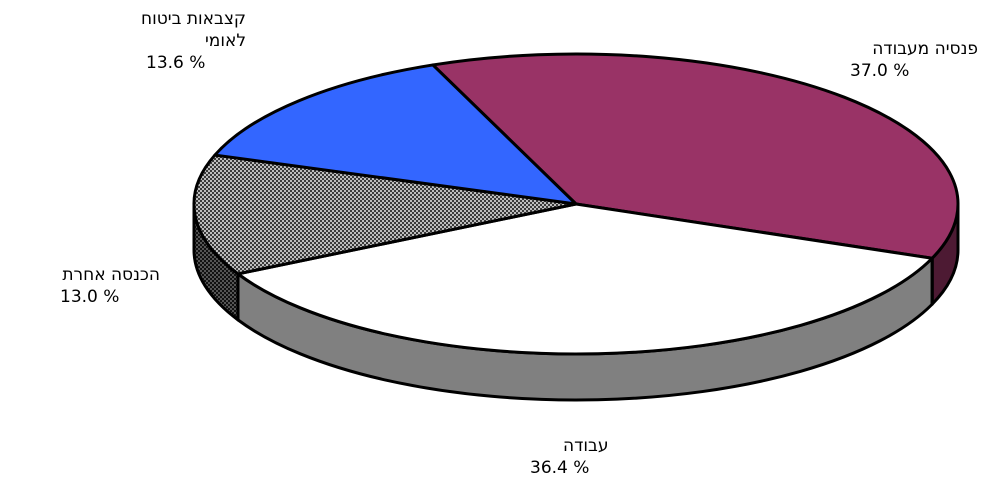 This screenshot has height=493, width=1000. I want to click on slice-name: קצבאות ביטוח, so click(193, 19).